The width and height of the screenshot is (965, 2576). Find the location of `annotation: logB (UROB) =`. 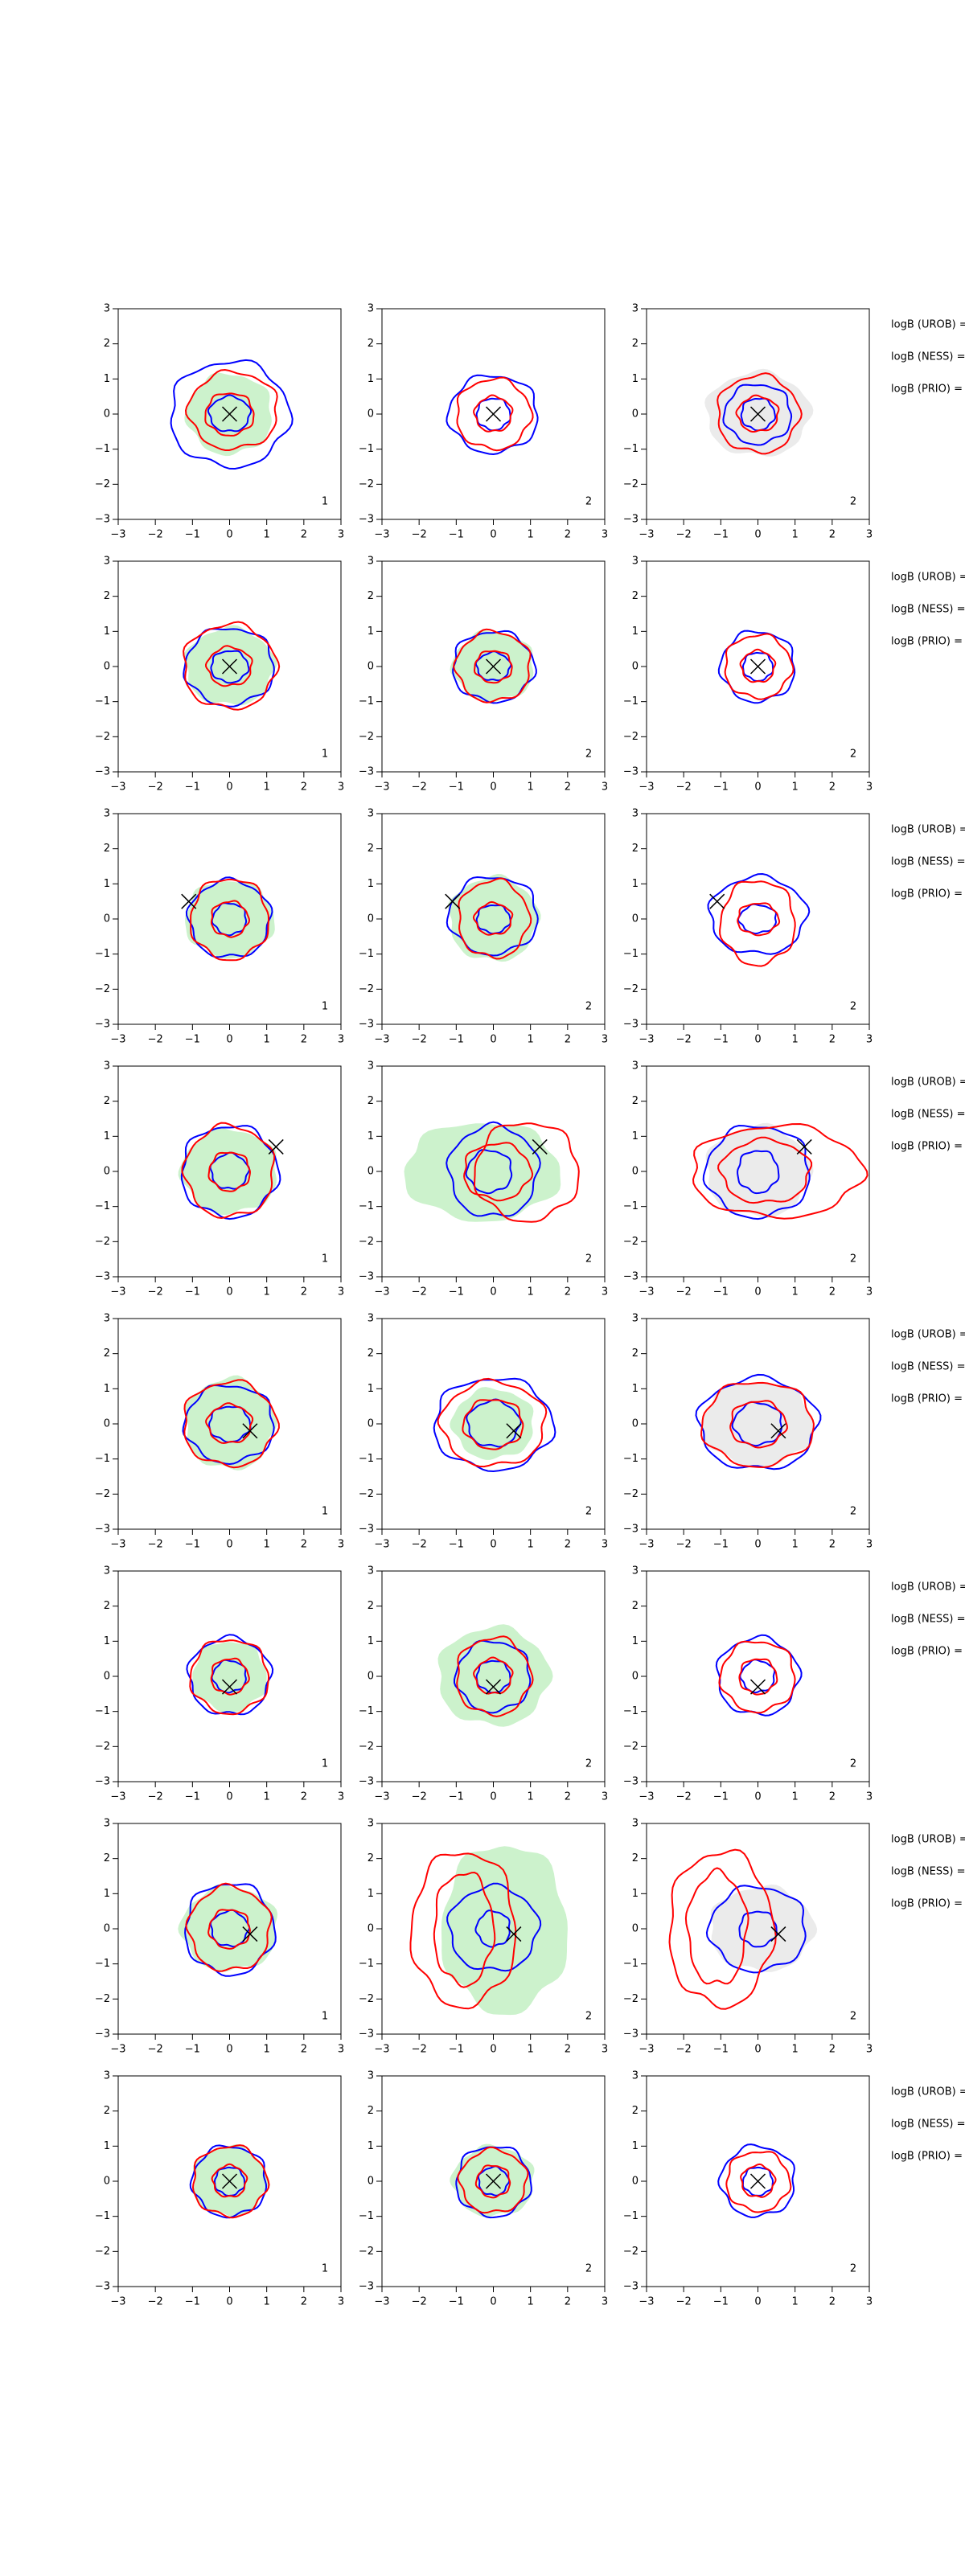

annotation: logB (UROB) = is located at coordinates (928, 1587).